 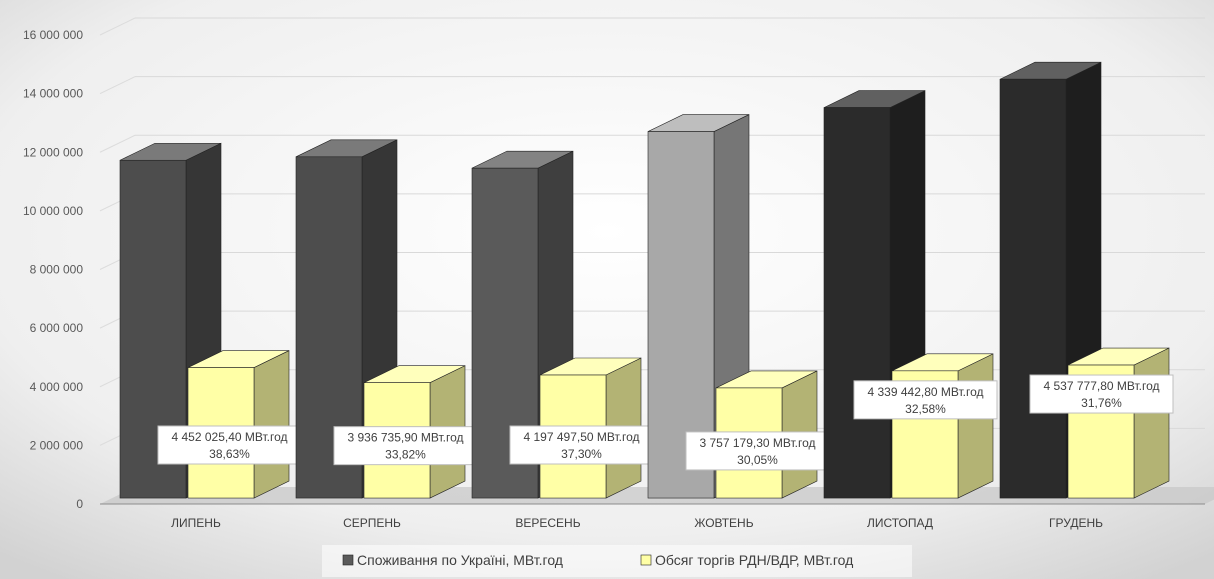 What do you see at coordinates (405, 455) in the screenshot?
I see `data-label-percent: 33,82%` at bounding box center [405, 455].